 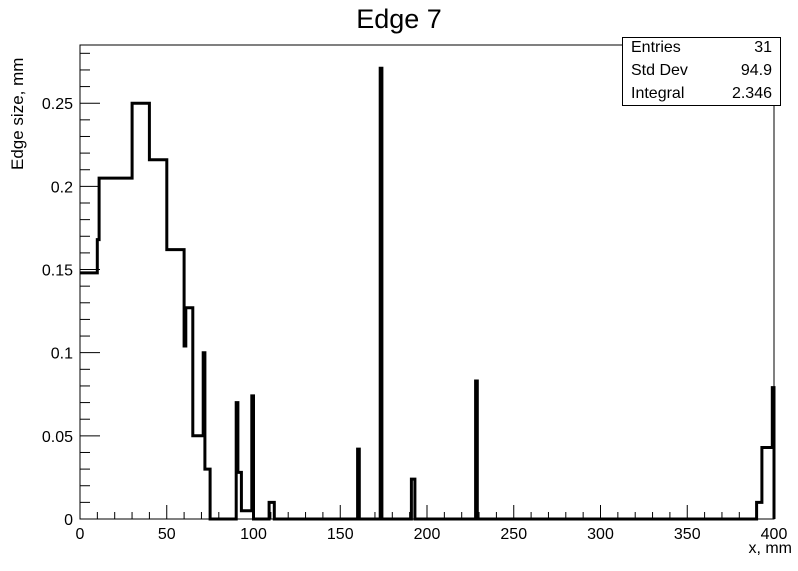 What do you see at coordinates (513, 534) in the screenshot?
I see `x-tick-label: 250` at bounding box center [513, 534].